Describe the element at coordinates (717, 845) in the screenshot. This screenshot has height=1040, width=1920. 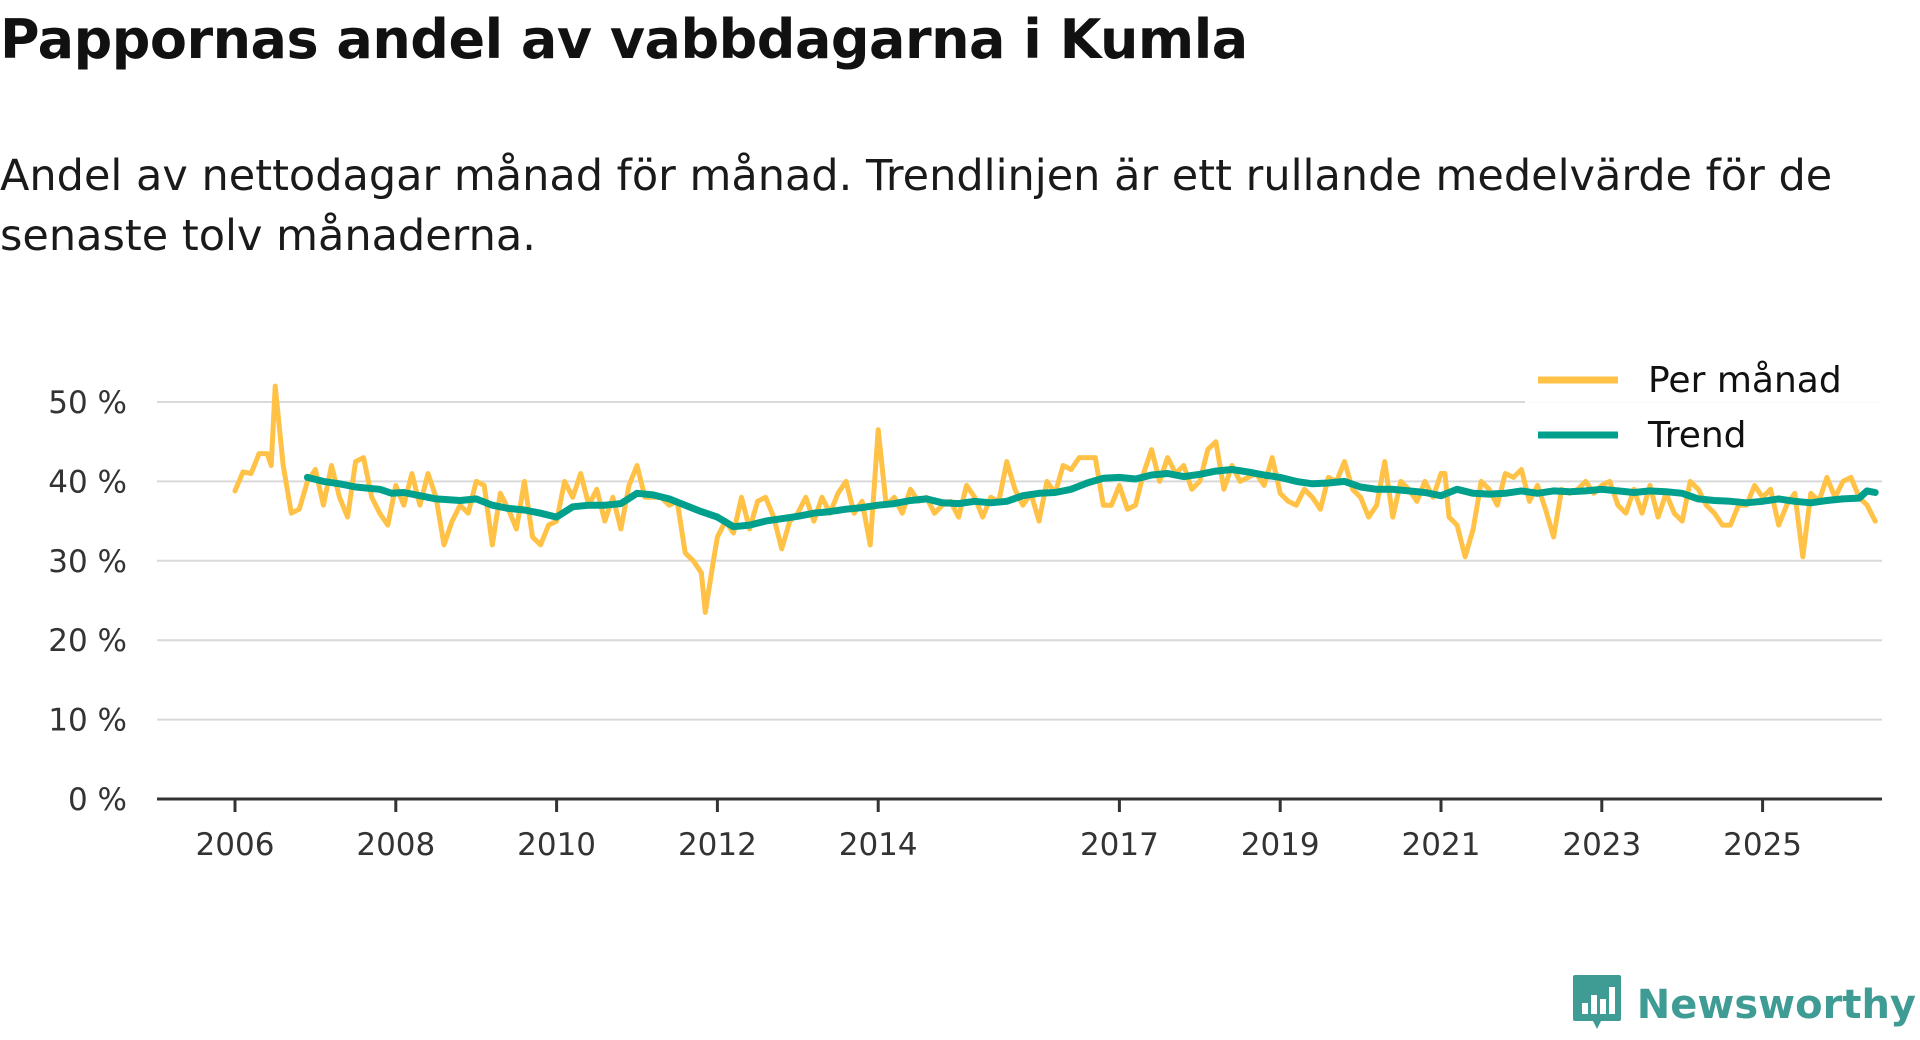
I see `x-tick-label: 2012` at that location.